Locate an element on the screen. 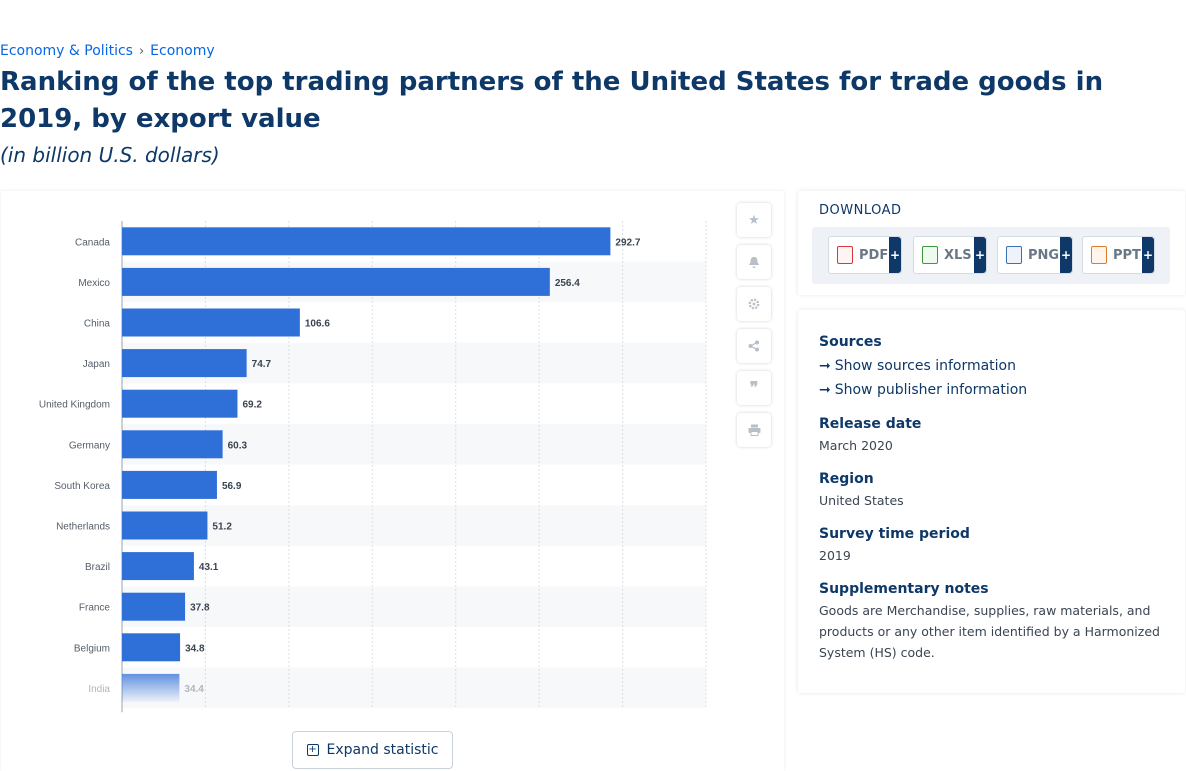 The height and width of the screenshot is (771, 1186). supplementary-notes-label: Supplementary notes is located at coordinates (904, 589).